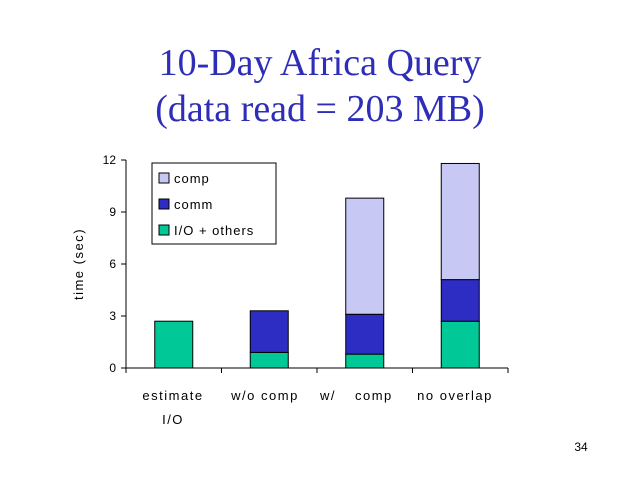  Describe the element at coordinates (269, 360) in the screenshot. I see `bar-i-o-others-w-o-comp` at that location.